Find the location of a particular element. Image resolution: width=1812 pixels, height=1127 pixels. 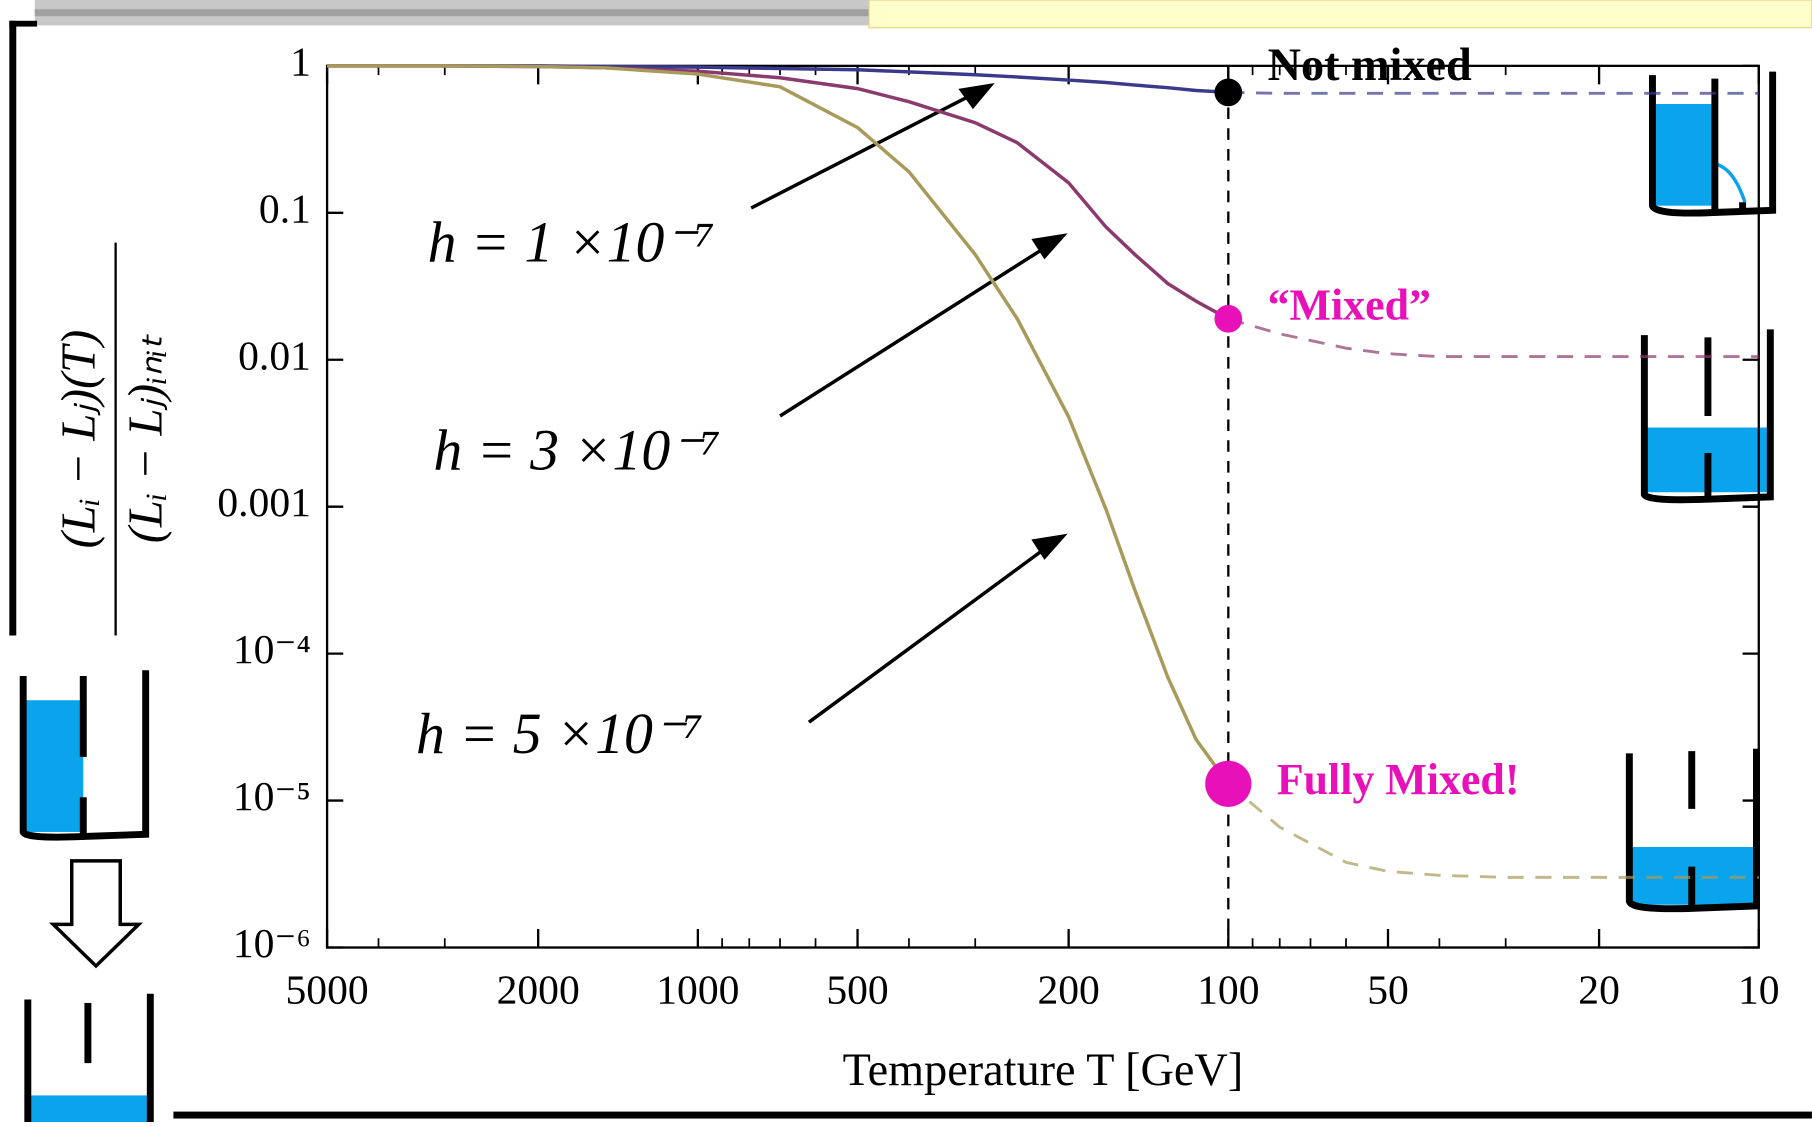

y-tick-label: 10⁻⁴ is located at coordinates (272, 649).